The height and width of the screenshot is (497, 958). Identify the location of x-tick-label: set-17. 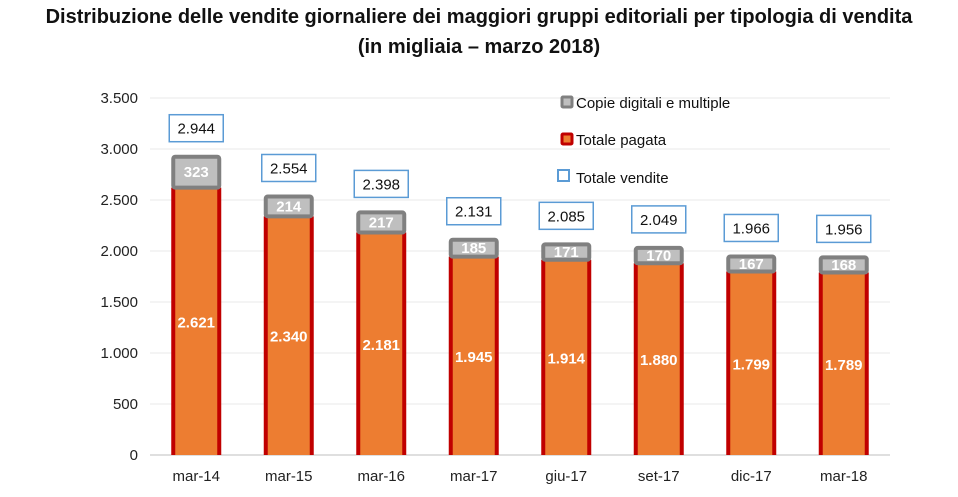
(659, 476).